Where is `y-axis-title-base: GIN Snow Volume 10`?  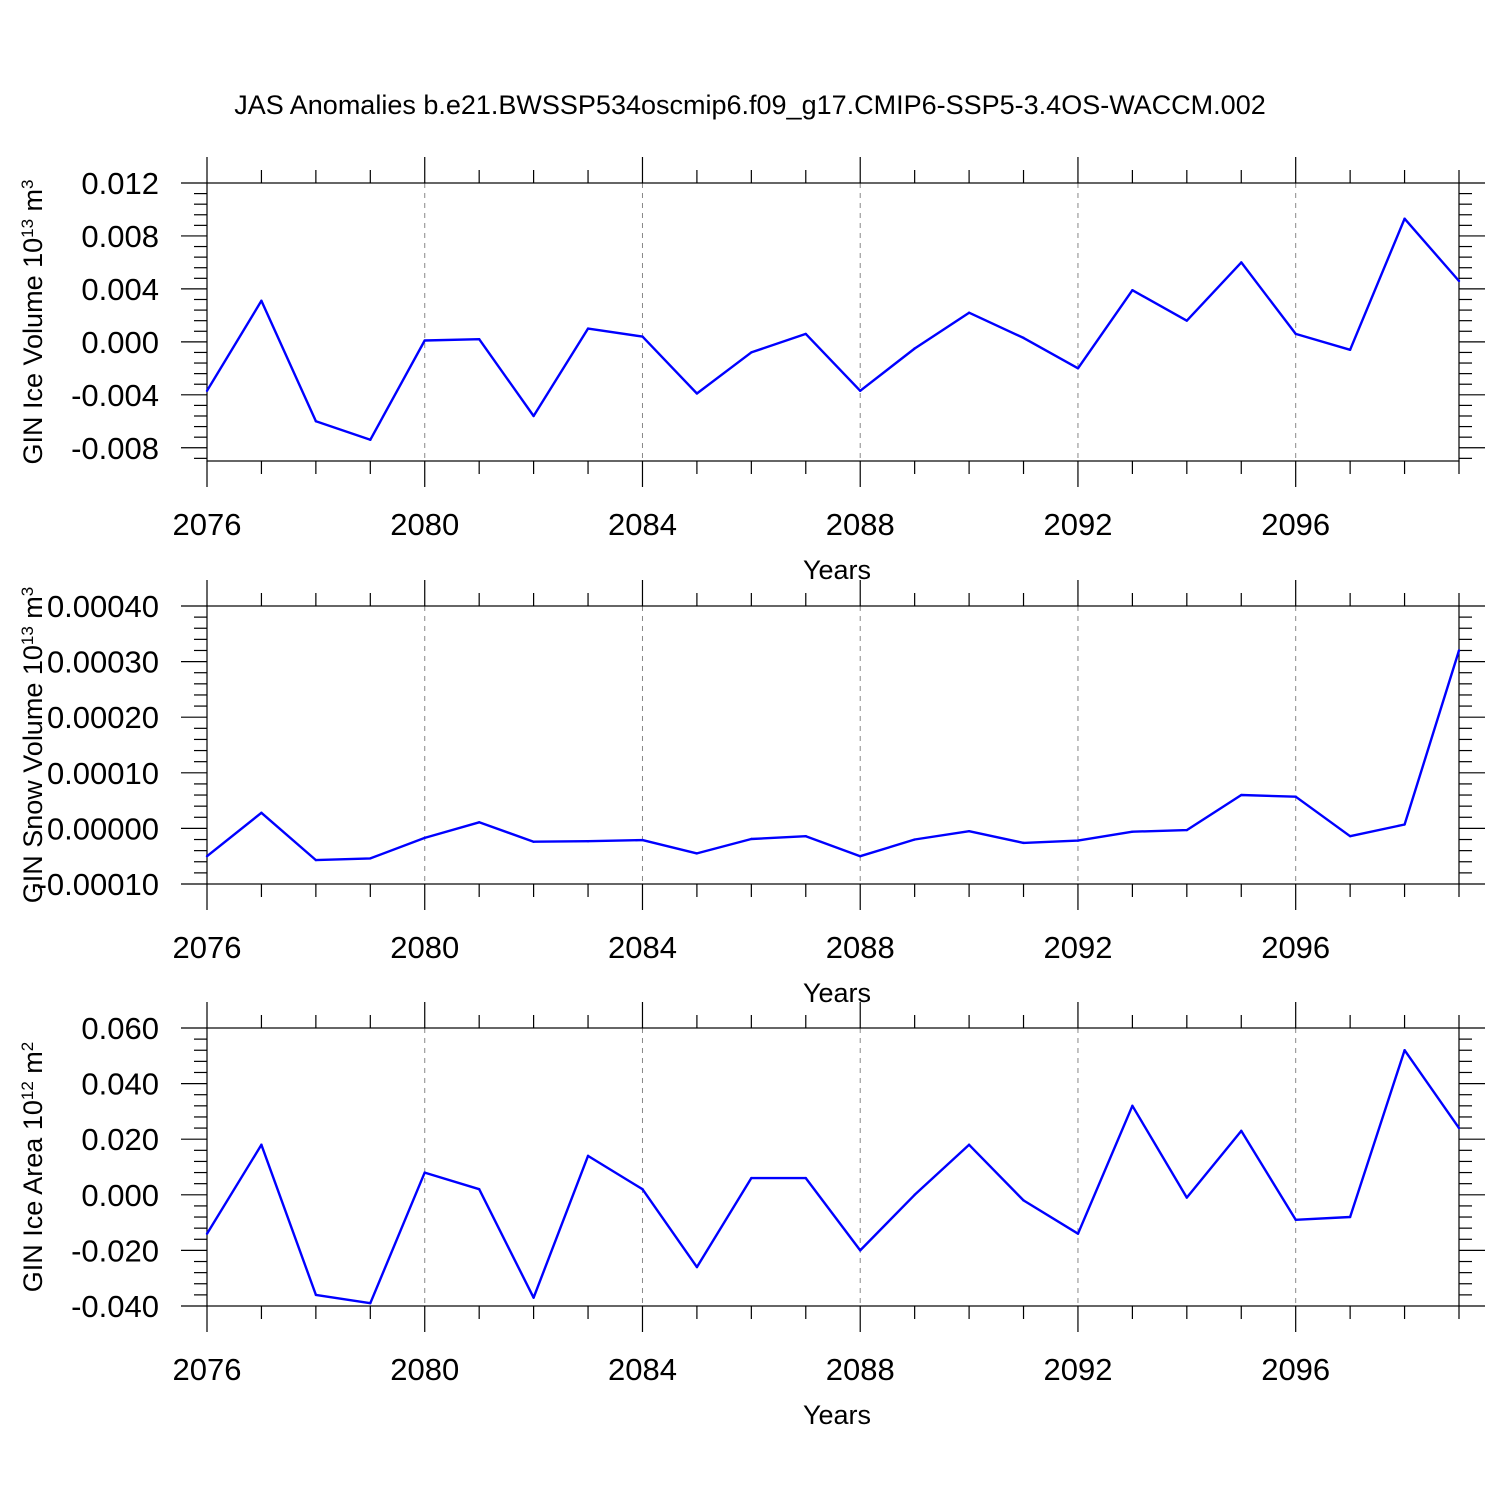 y-axis-title-base: GIN Snow Volume 10 is located at coordinates (33, 774).